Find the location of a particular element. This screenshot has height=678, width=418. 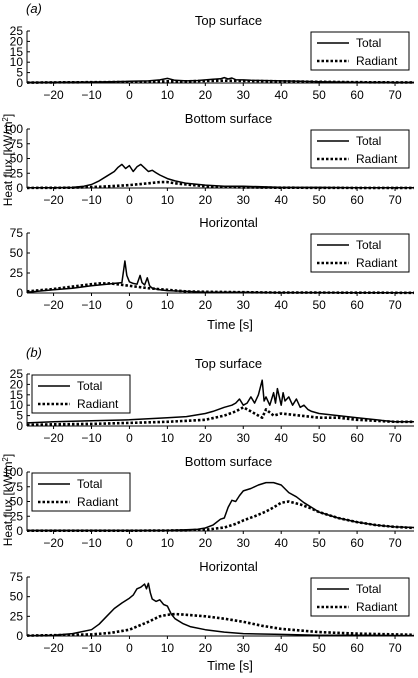

x-axis-label-a: Time [s] is located at coordinates (230, 324).